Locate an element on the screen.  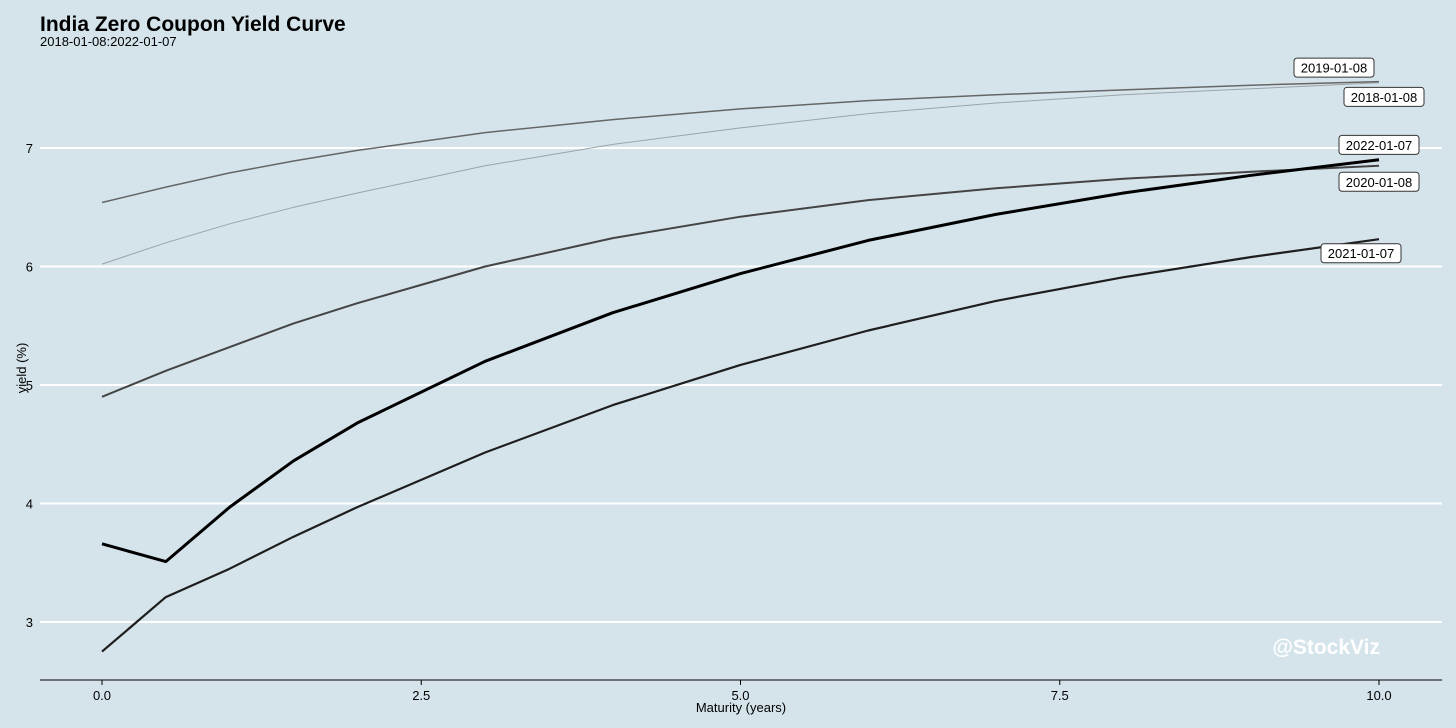
series-label-2018-01-08: 2018-01-08 is located at coordinates (1384, 96).